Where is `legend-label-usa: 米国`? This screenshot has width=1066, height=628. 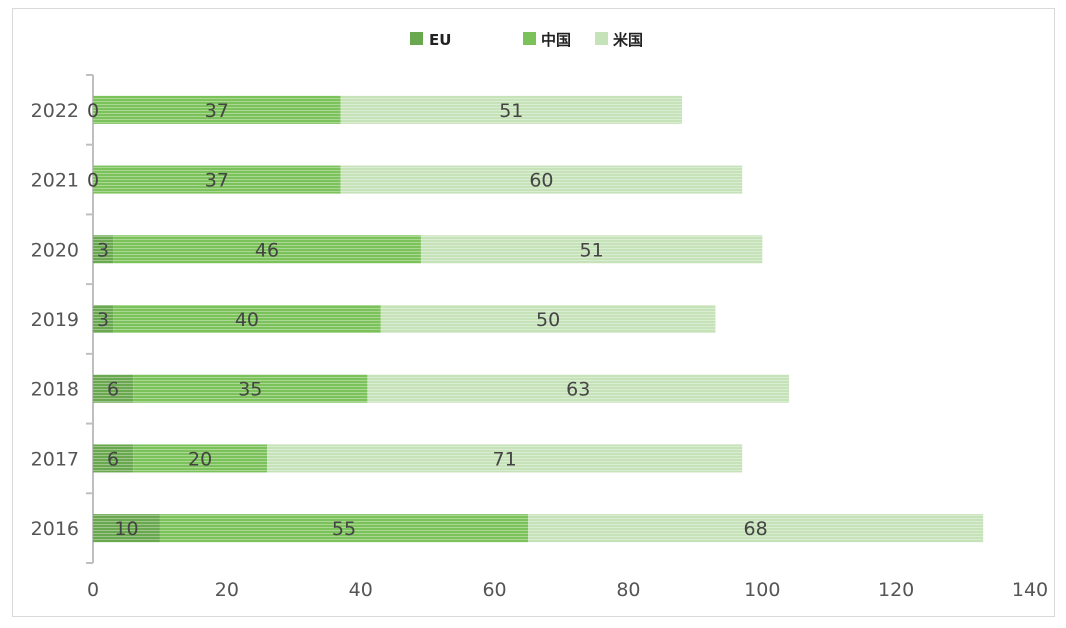
legend-label-usa: 米国 is located at coordinates (628, 40).